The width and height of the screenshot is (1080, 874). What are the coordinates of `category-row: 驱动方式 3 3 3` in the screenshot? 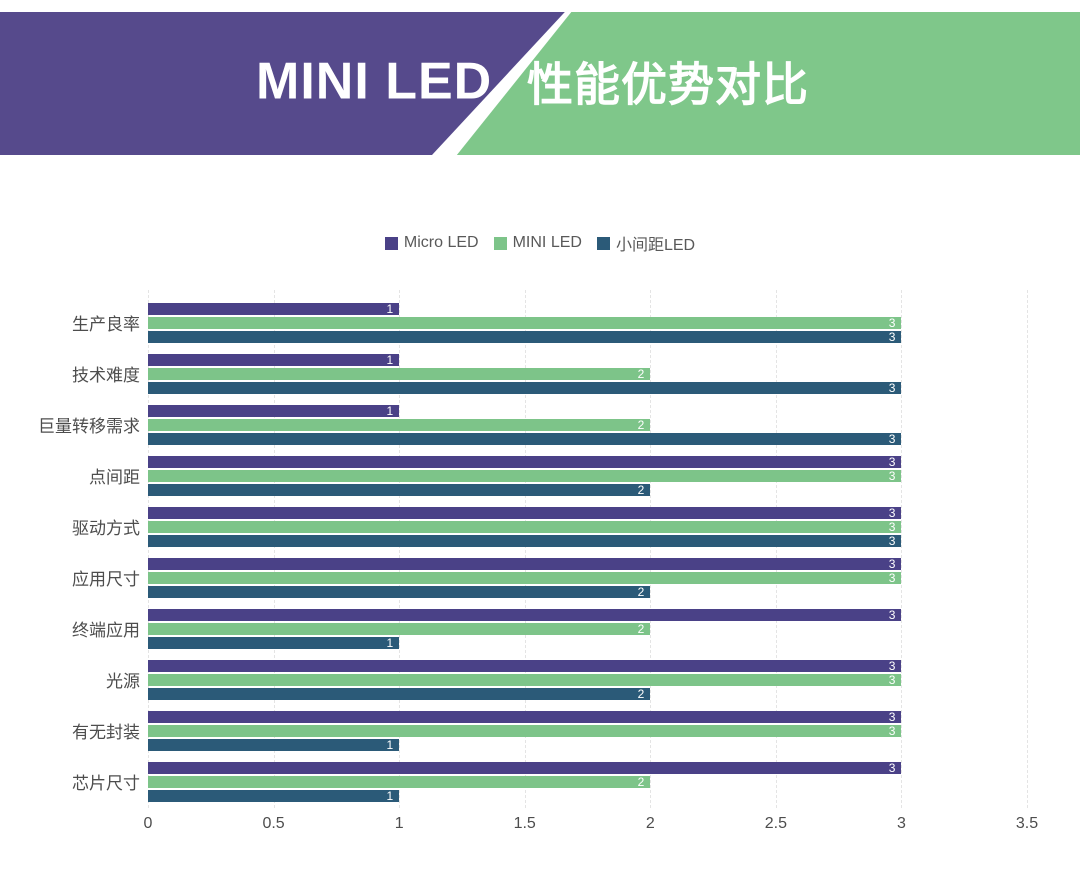 It's located at (540, 526).